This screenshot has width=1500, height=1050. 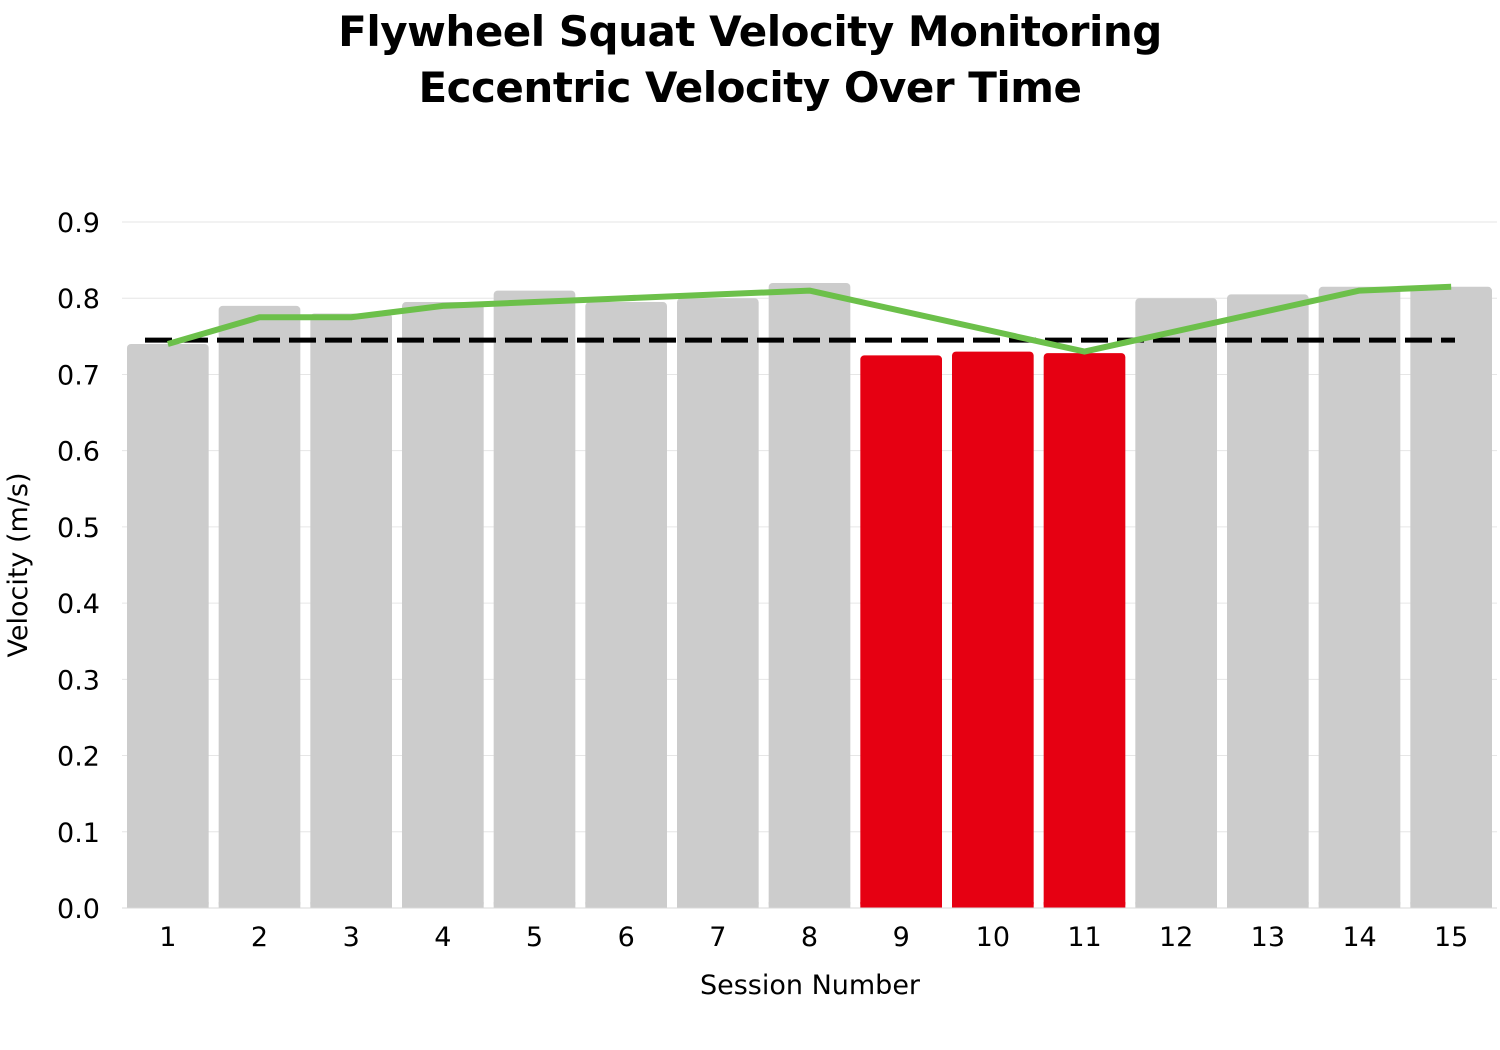 What do you see at coordinates (351, 937) in the screenshot?
I see `x-tick-label: 3` at bounding box center [351, 937].